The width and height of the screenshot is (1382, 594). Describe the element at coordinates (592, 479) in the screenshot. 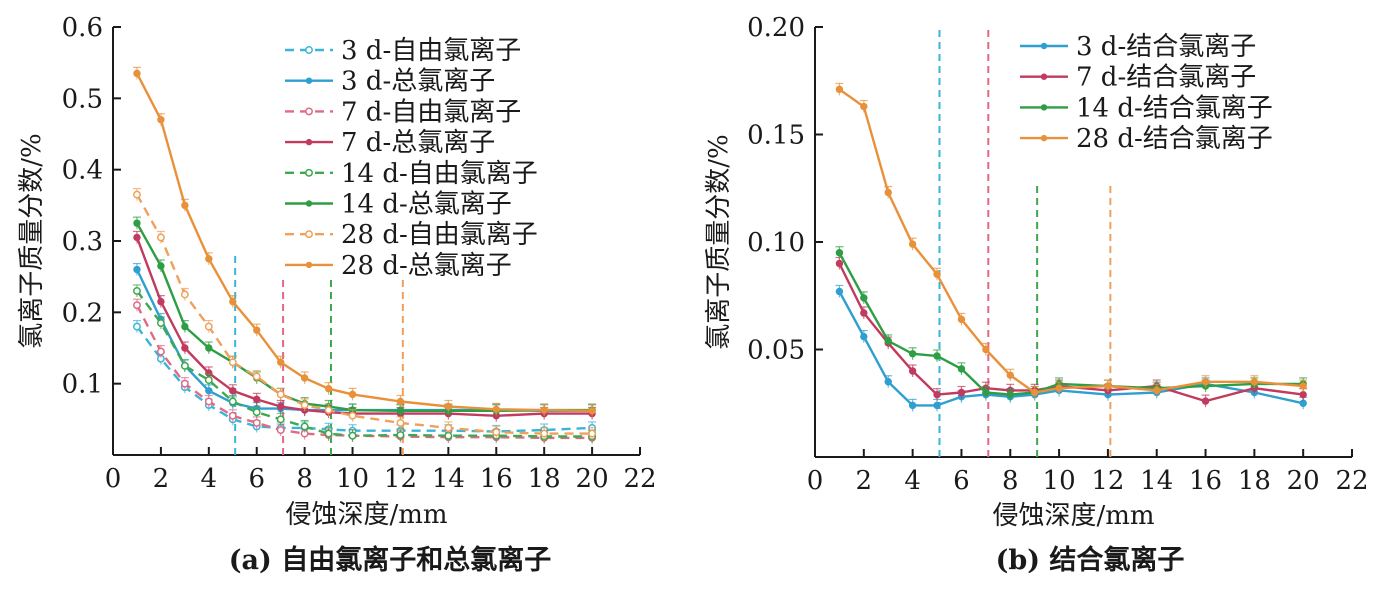

I see `x-tick-label: 20` at that location.